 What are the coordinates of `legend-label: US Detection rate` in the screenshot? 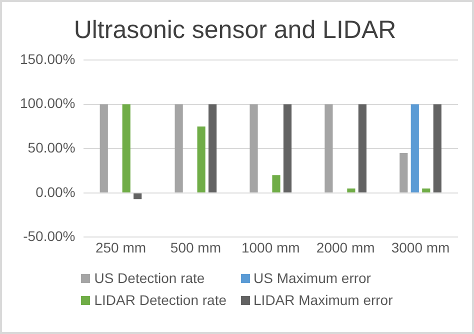 It's located at (149, 278).